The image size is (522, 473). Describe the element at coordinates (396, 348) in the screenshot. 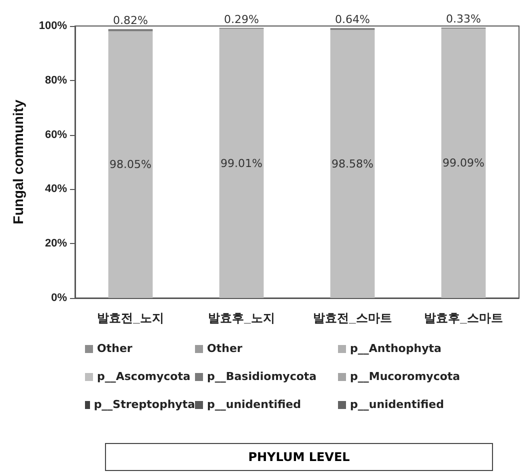

I see `legend-label: p__Anthophyta` at that location.